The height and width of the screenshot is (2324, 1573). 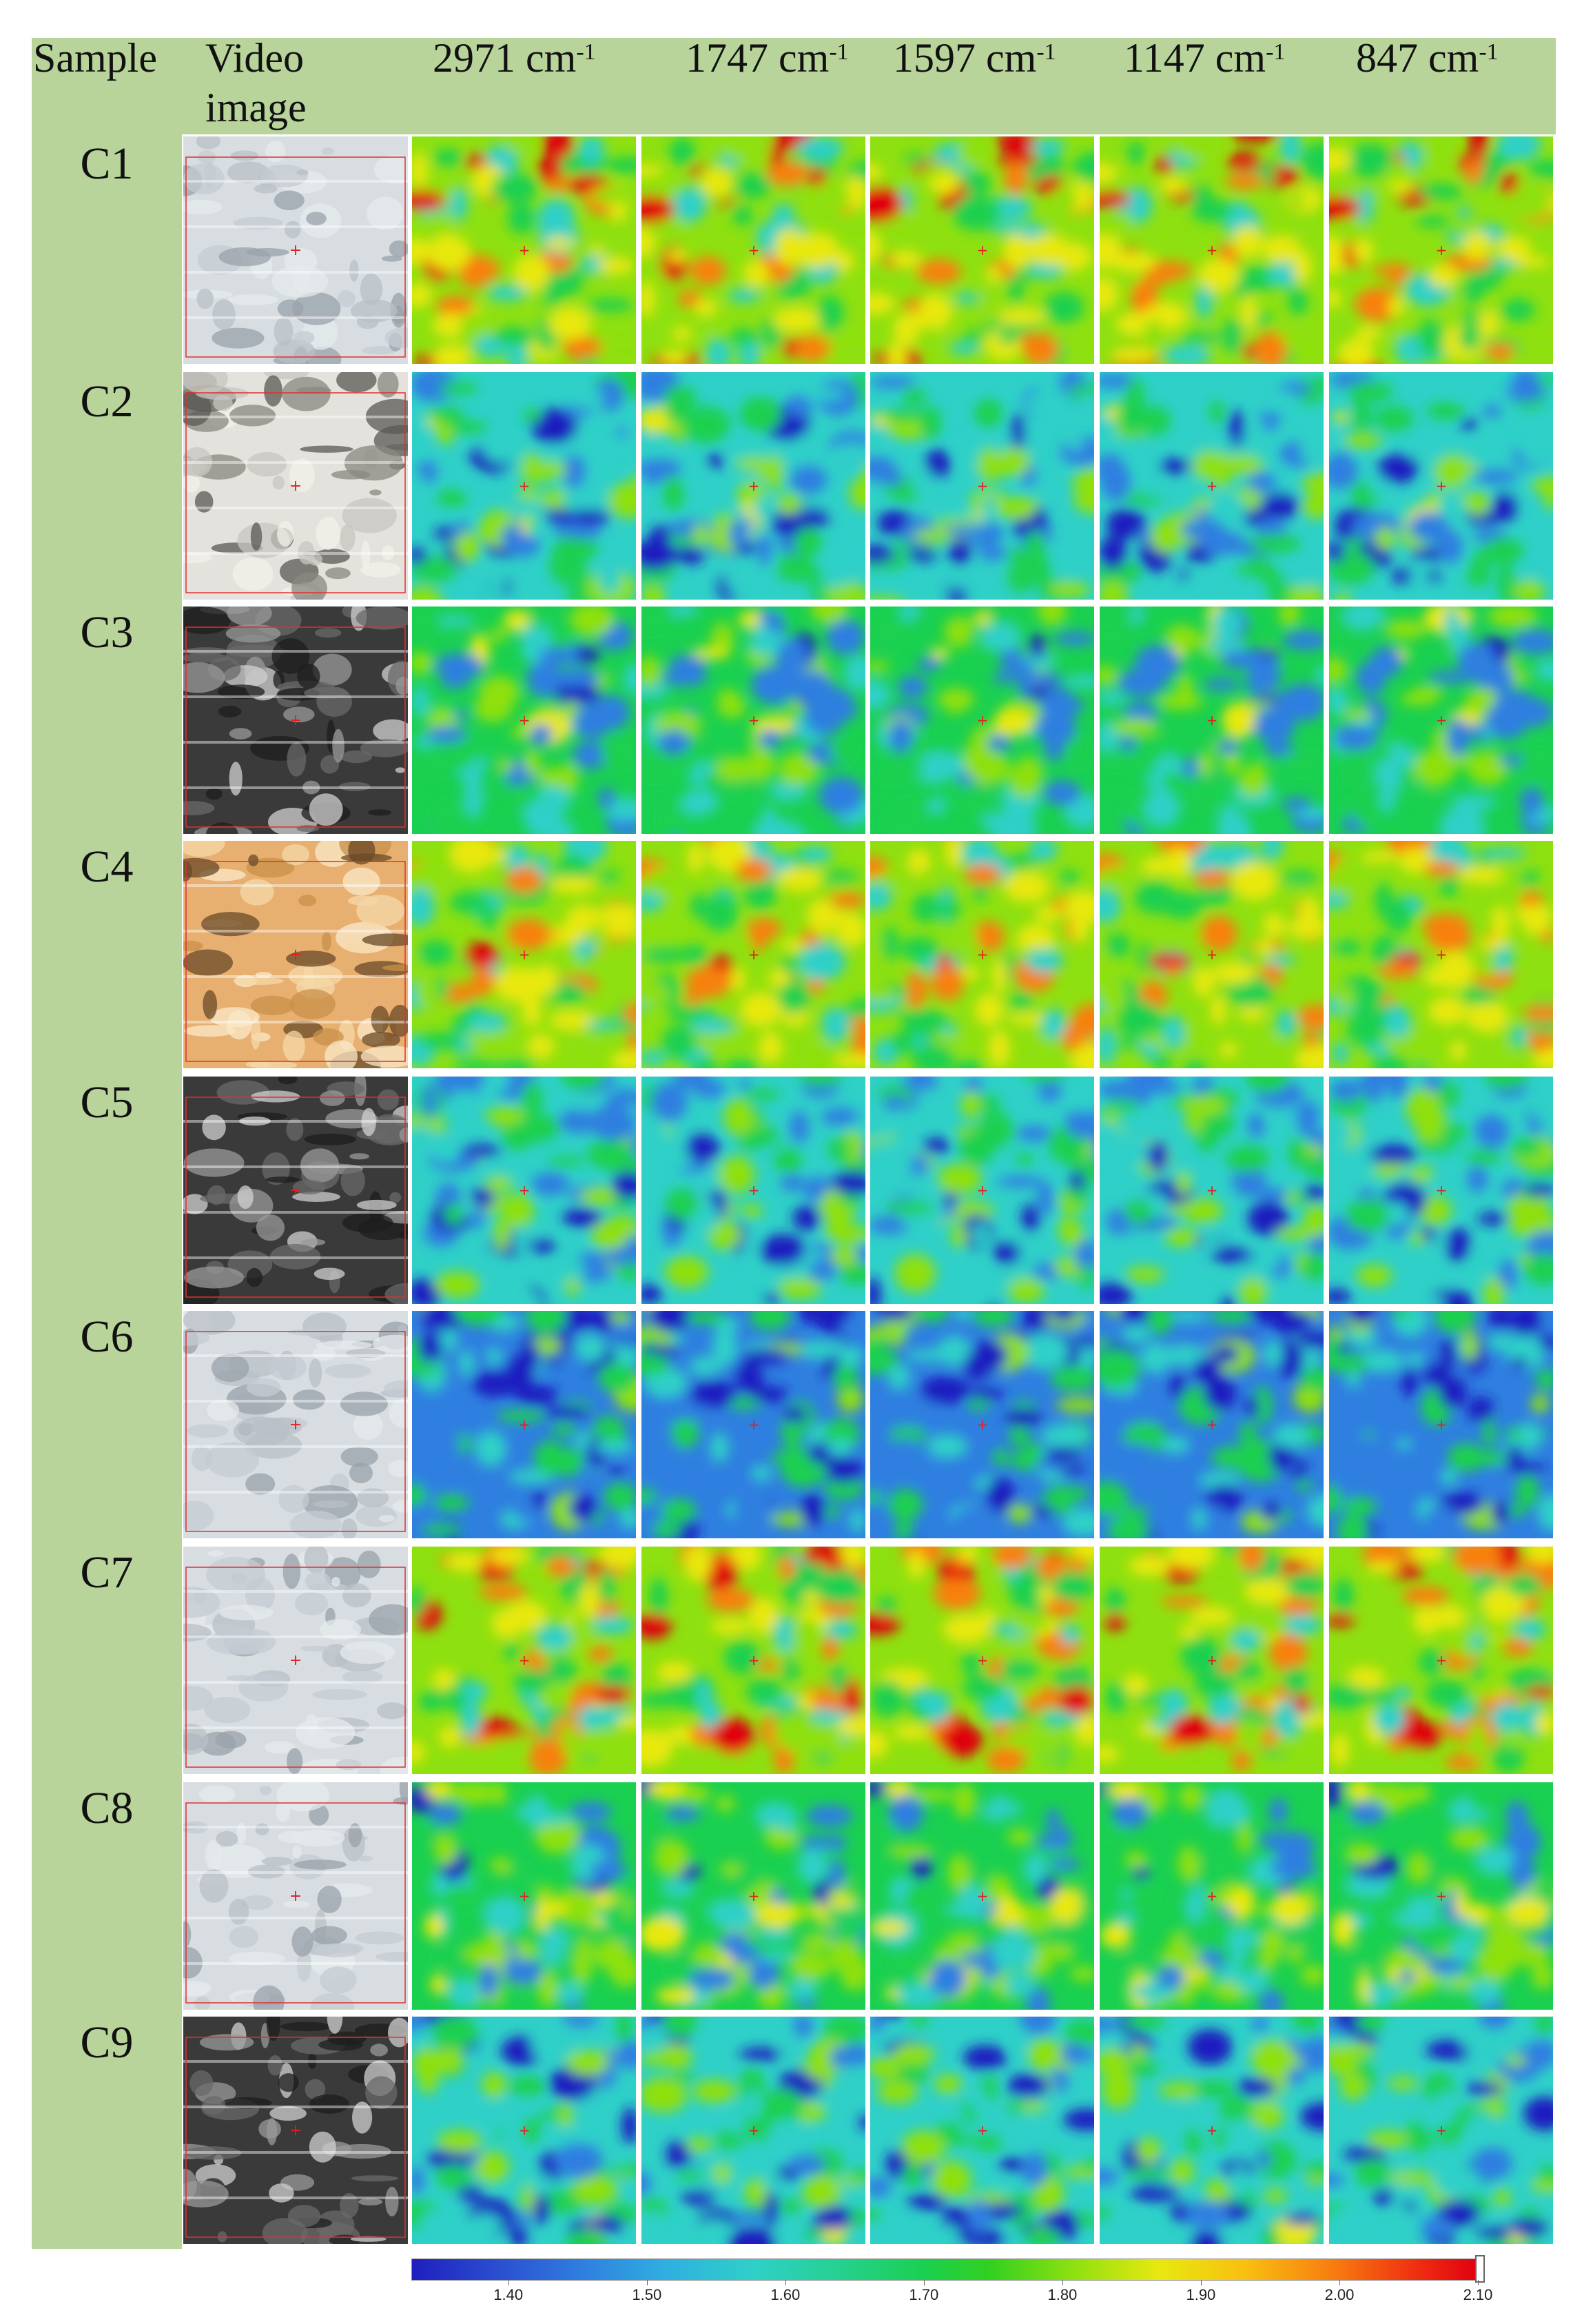 What do you see at coordinates (785, 2294) in the screenshot?
I see `colorbar-tick-label: 1.60` at bounding box center [785, 2294].